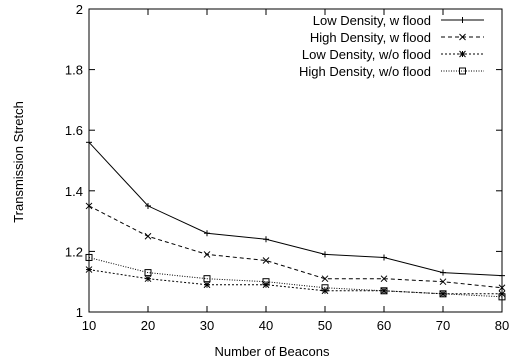 The width and height of the screenshot is (516, 362). I want to click on legend-item-1: Low Density, w flood, so click(398, 20).